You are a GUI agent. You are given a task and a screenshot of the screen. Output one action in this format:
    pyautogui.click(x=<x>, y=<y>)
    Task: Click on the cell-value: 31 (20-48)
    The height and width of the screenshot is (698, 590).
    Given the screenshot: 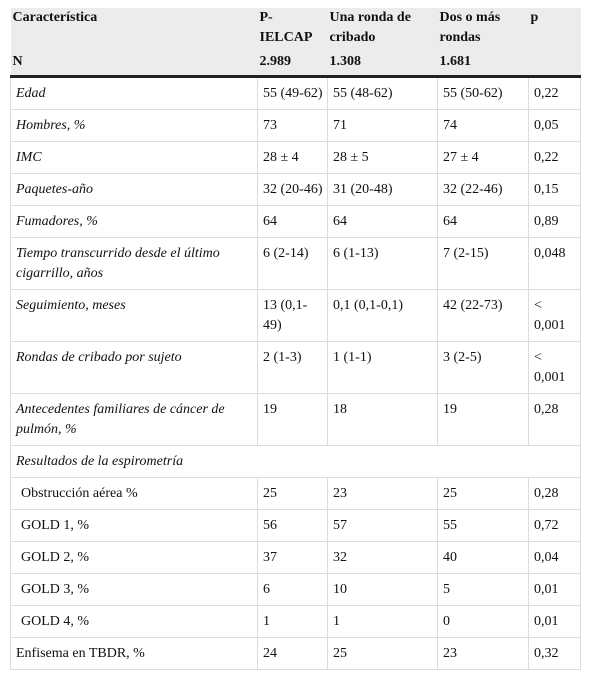 What is the action you would take?
    pyautogui.click(x=382, y=189)
    